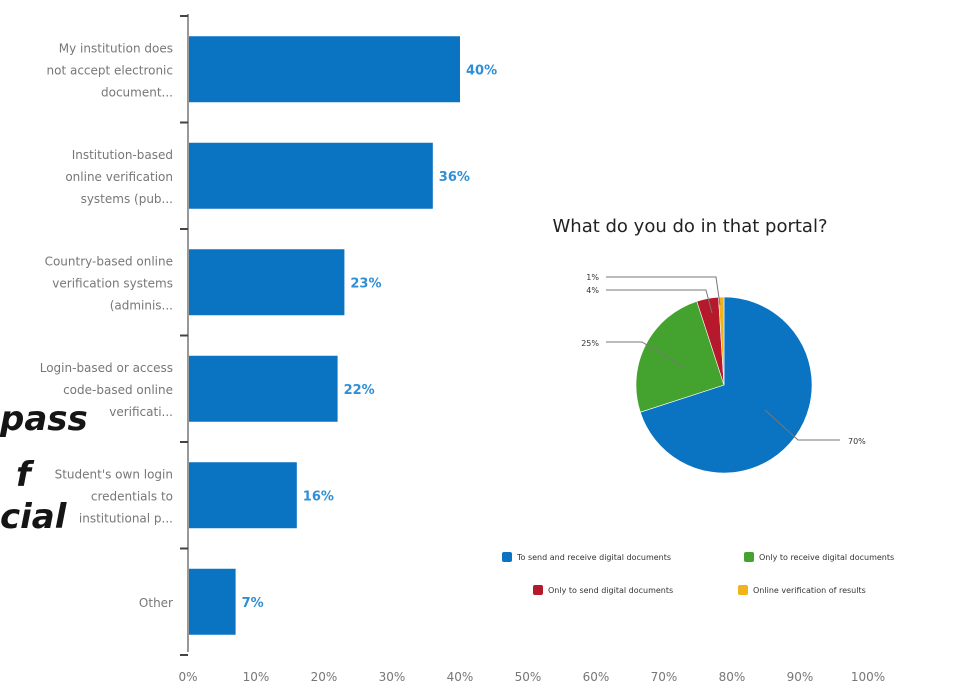  What do you see at coordinates (324, 677) in the screenshot?
I see `x-tick-label: 20%` at bounding box center [324, 677].